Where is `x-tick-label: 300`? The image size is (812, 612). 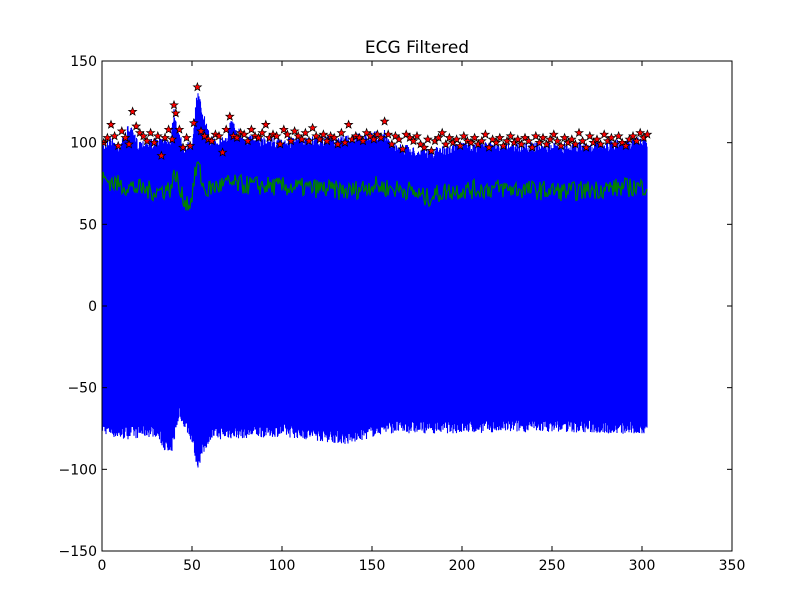
x-tick-label: 300 is located at coordinates (642, 566).